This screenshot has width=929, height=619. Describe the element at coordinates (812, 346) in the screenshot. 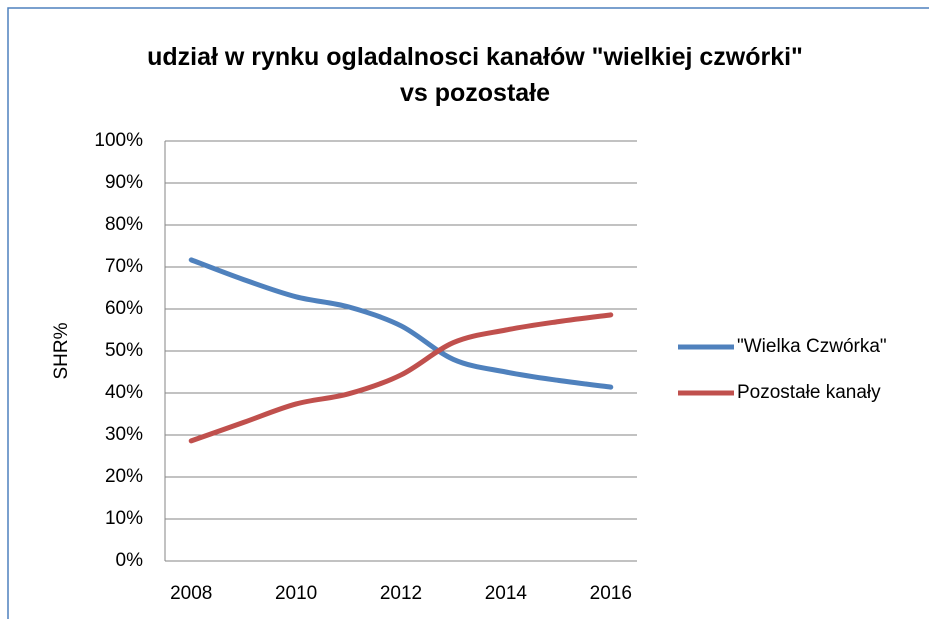

I see `legend-label: "Wielka Czwórka"` at that location.